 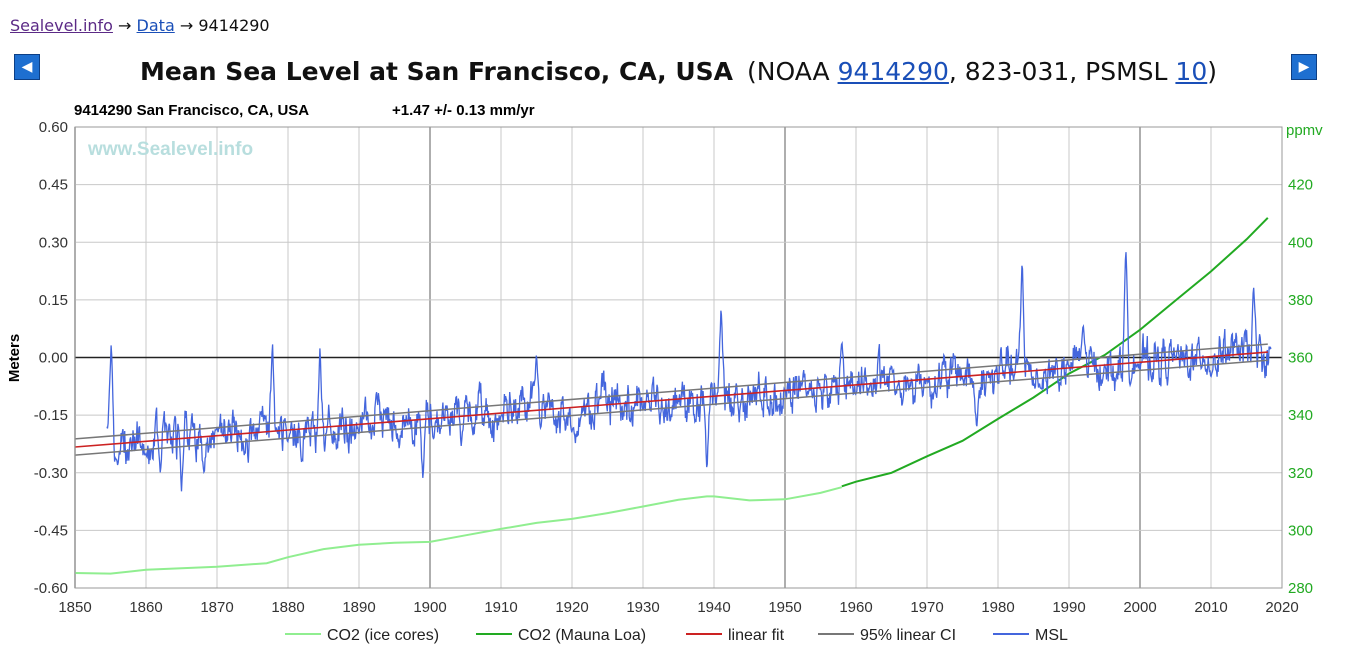 What do you see at coordinates (855, 607) in the screenshot?
I see `x-tick-label: 1960` at bounding box center [855, 607].